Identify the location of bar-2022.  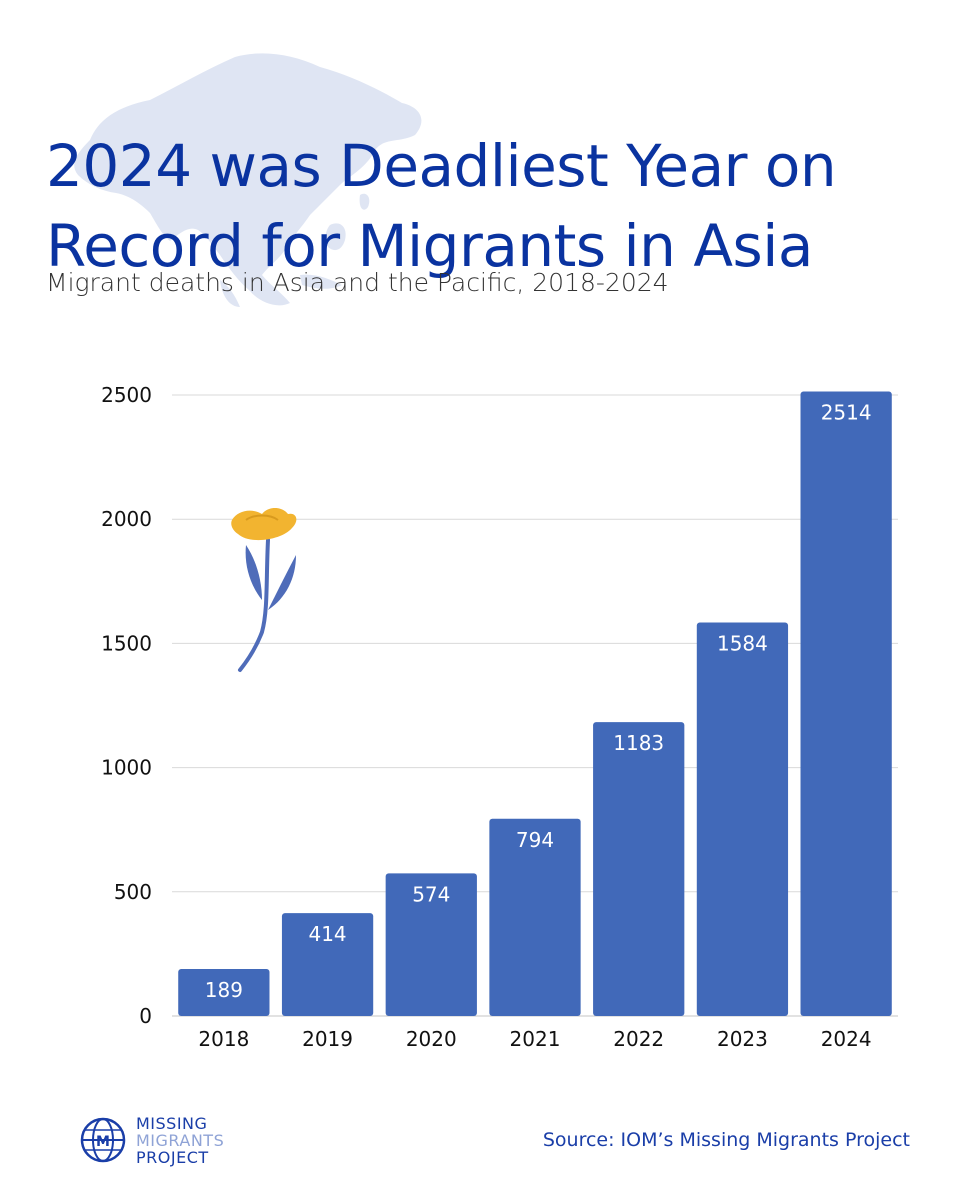
(639, 869).